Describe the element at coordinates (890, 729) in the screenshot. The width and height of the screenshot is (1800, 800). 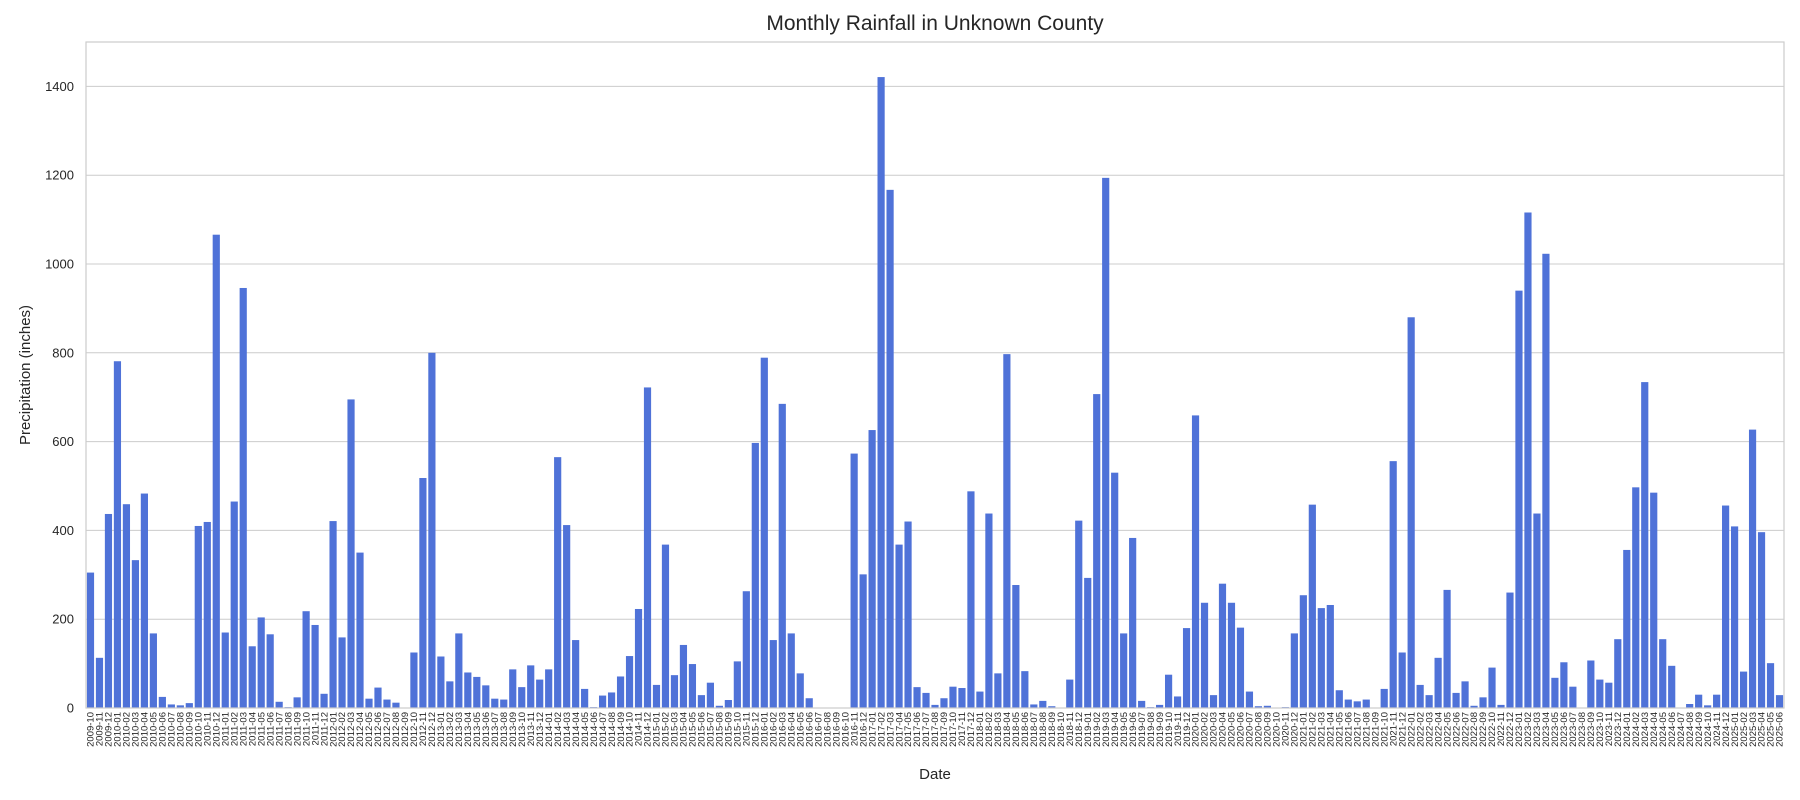
I see `x-tick-label: 2017-03` at that location.